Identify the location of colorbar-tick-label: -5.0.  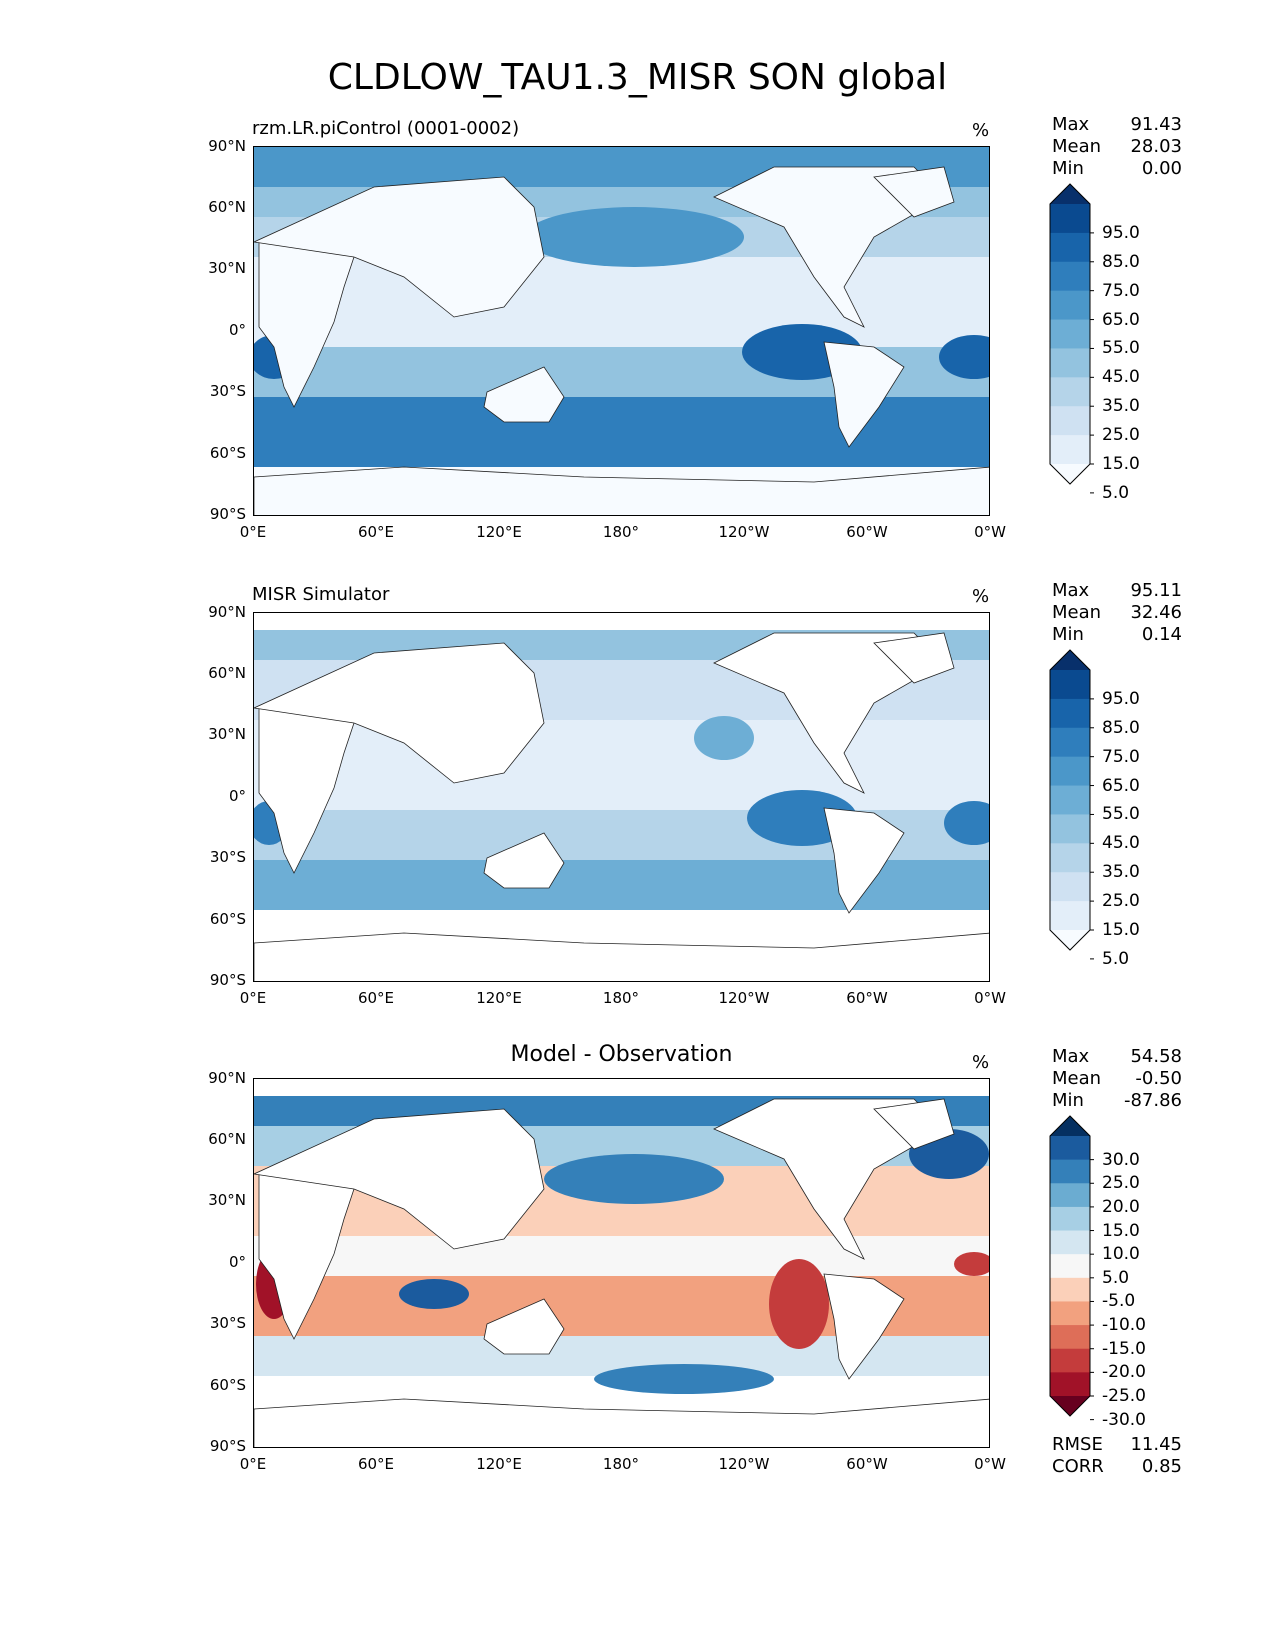
(1119, 1301).